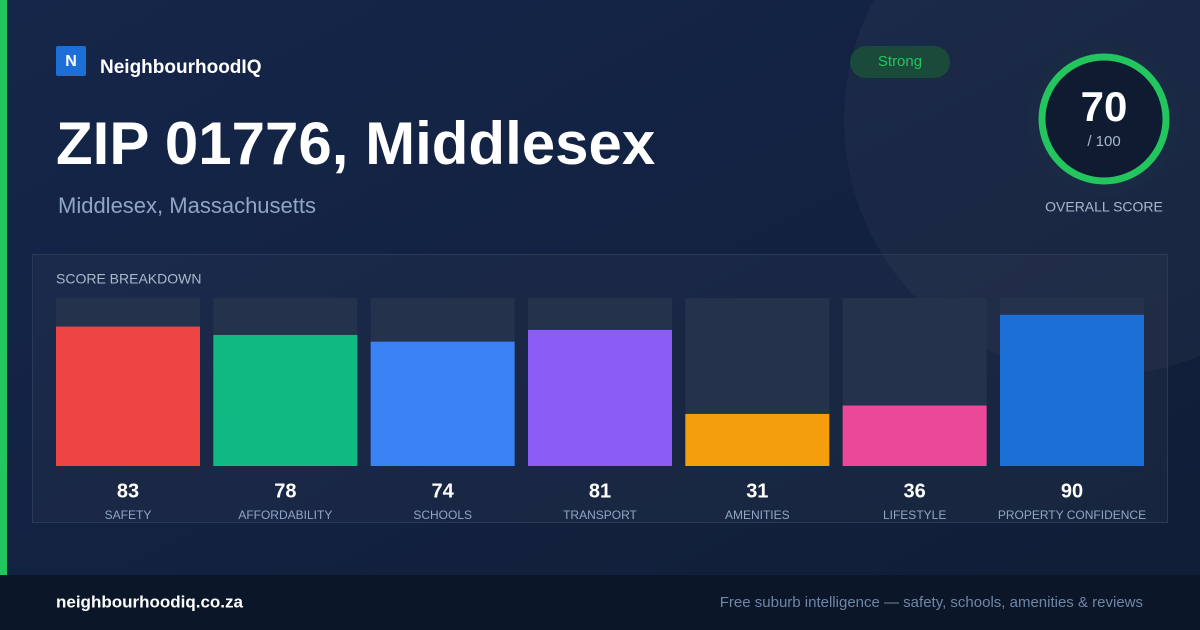 Image resolution: width=1200 pixels, height=630 pixels. Describe the element at coordinates (180, 67) in the screenshot. I see `brand: NeighbourhoodIQ` at that location.